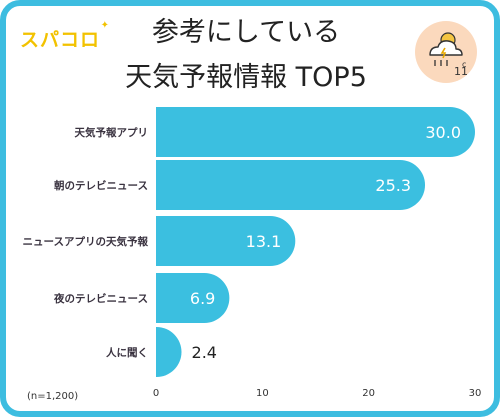  I want to click on badge-unit: c, so click(464, 64).